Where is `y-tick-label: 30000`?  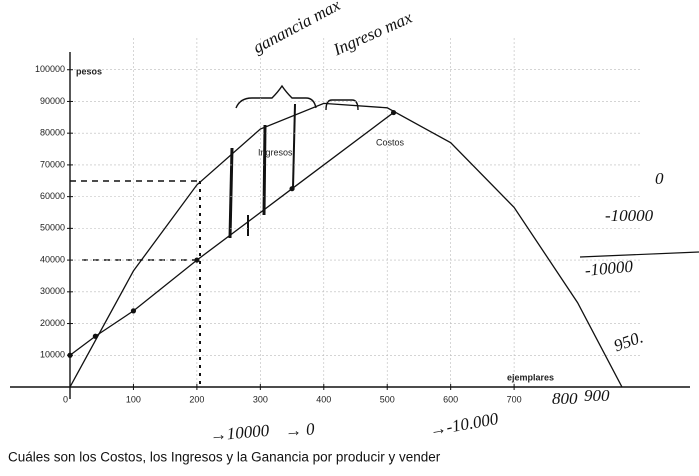
y-tick-label: 30000 is located at coordinates (52, 291).